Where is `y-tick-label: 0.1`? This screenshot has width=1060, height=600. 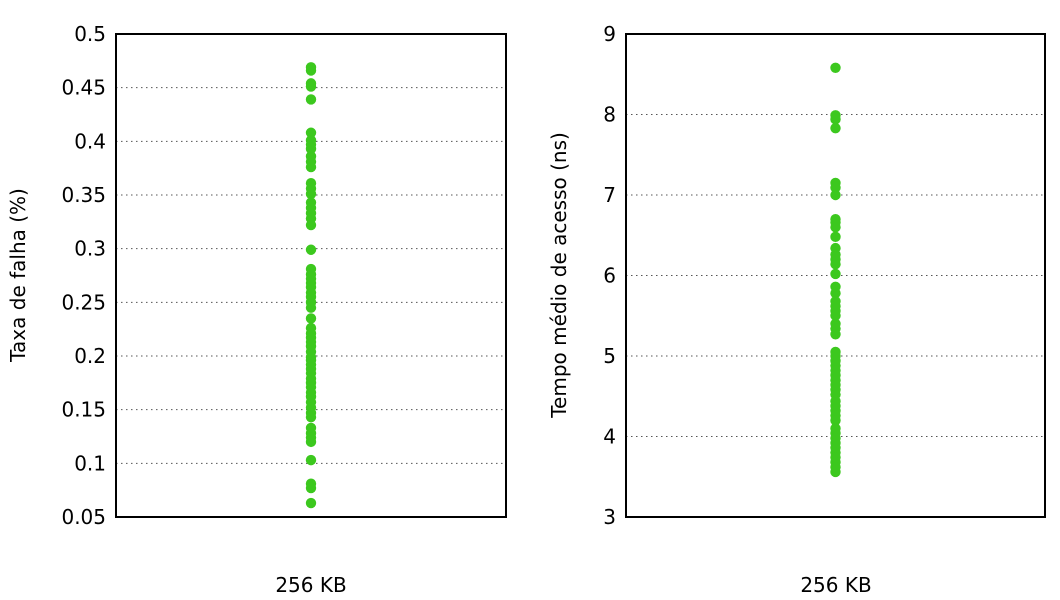 y-tick-label: 0.1 is located at coordinates (90, 463).